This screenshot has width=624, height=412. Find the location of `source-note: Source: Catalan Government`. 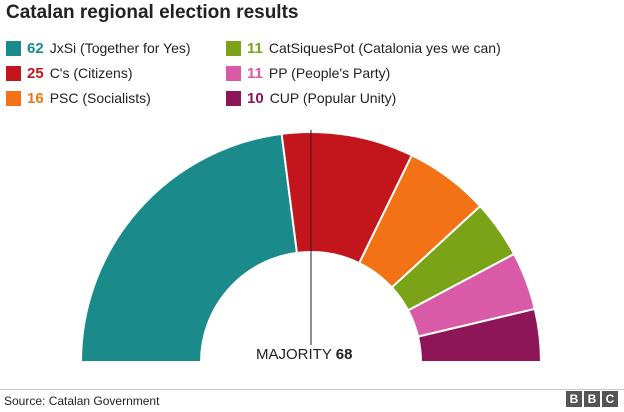

source-note: Source: Catalan Government is located at coordinates (82, 401).